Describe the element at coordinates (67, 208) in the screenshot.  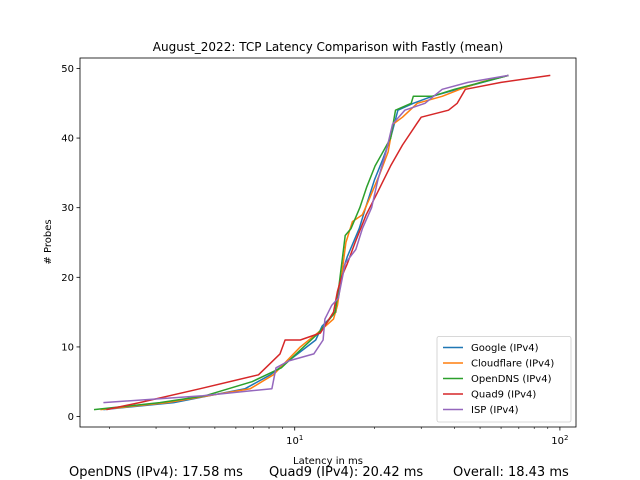
I see `y-tick-label: 30` at that location.